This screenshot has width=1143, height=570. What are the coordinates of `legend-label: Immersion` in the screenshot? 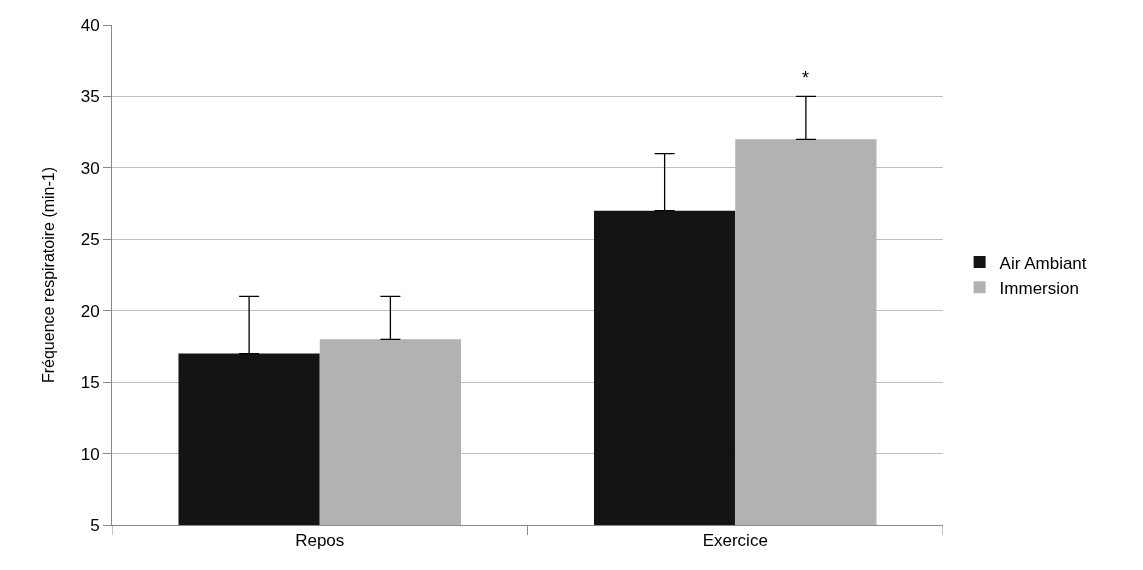 It's located at (1039, 288).